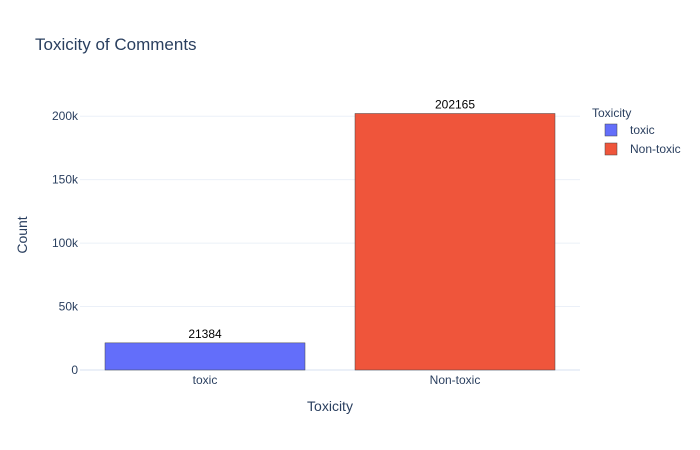  Describe the element at coordinates (330, 406) in the screenshot. I see `x-axis-title: Toxicity` at that location.